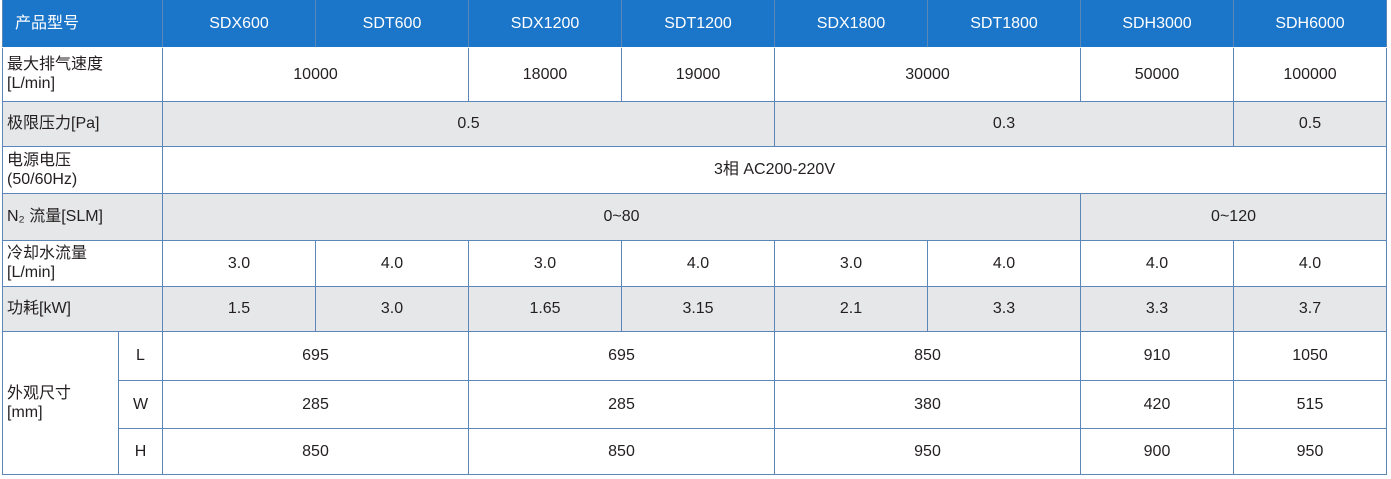  I want to click on cell: 420, so click(1157, 404).